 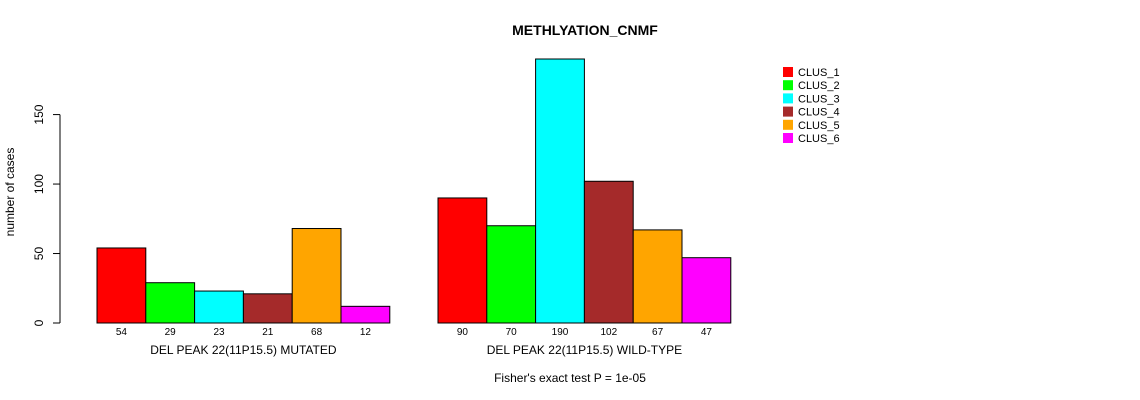 I want to click on bar-count-label: 29, so click(x=171, y=332).